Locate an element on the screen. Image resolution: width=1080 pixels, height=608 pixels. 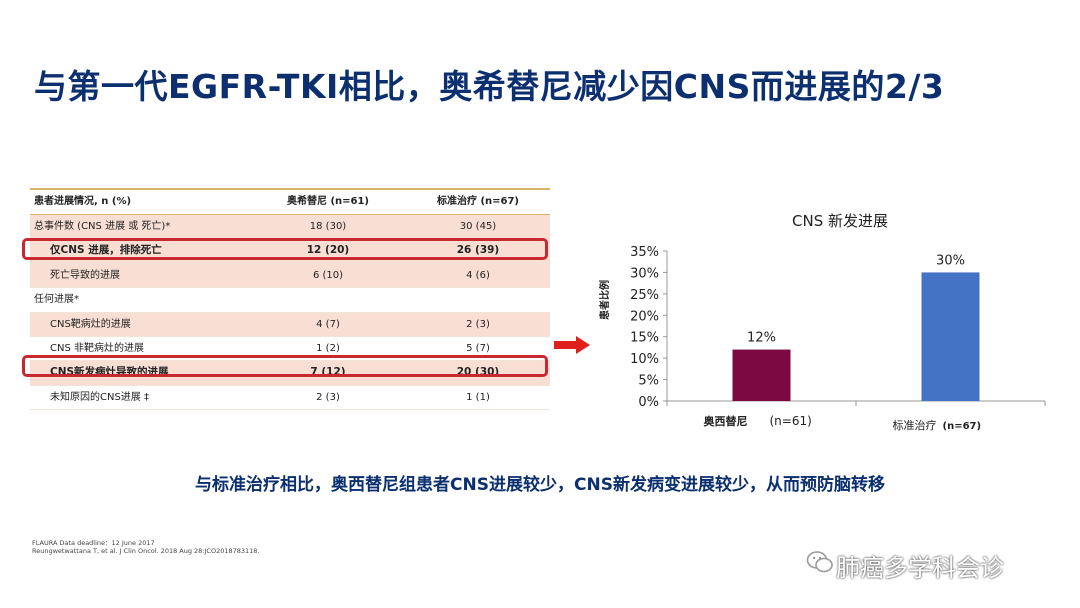
y-tick-label: 30% is located at coordinates (644, 273).